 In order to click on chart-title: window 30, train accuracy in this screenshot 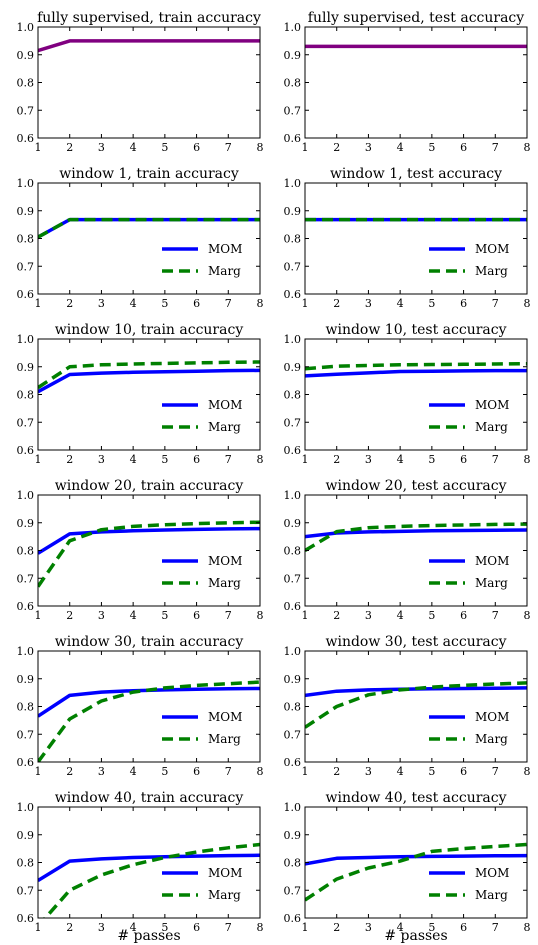, I will do `click(149, 642)`.